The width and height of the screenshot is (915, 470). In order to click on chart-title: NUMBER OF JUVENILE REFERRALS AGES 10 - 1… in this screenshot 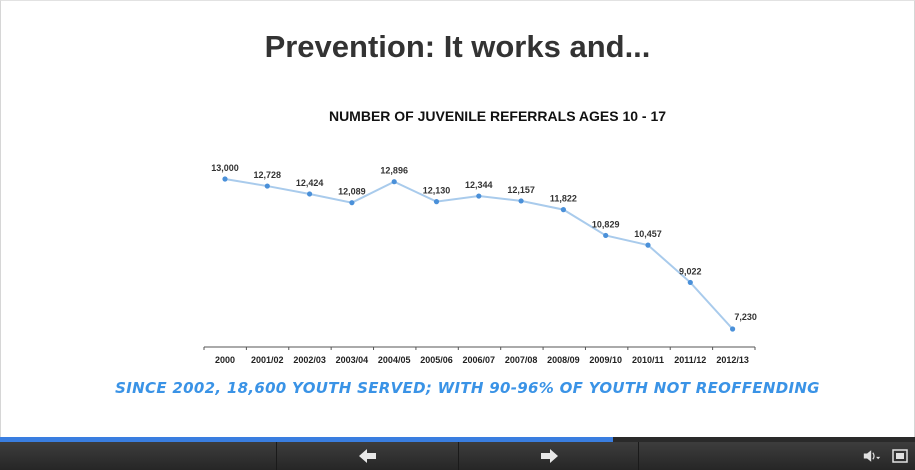, I will do `click(497, 116)`.